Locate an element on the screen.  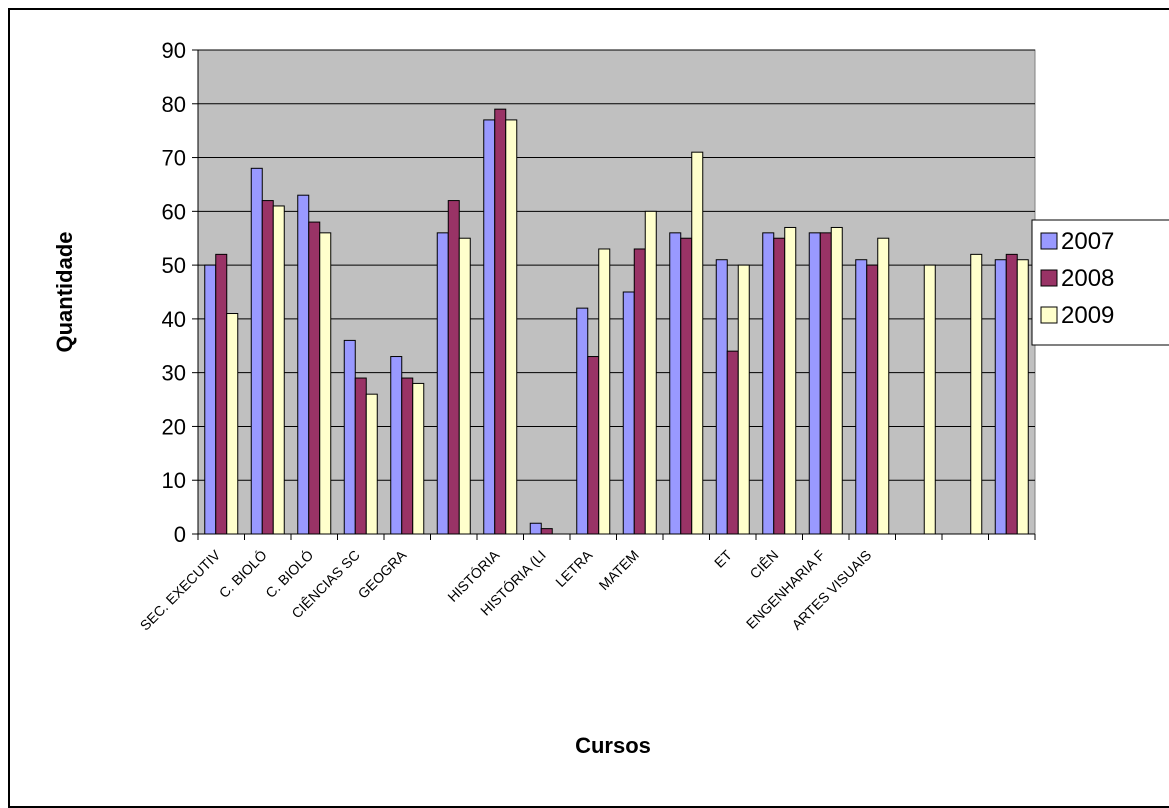
y-tick-label: 10 is located at coordinates (174, 480).